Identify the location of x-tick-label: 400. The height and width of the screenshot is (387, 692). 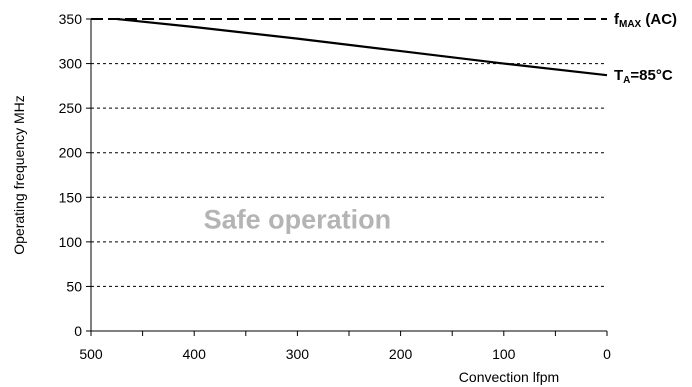
(195, 354).